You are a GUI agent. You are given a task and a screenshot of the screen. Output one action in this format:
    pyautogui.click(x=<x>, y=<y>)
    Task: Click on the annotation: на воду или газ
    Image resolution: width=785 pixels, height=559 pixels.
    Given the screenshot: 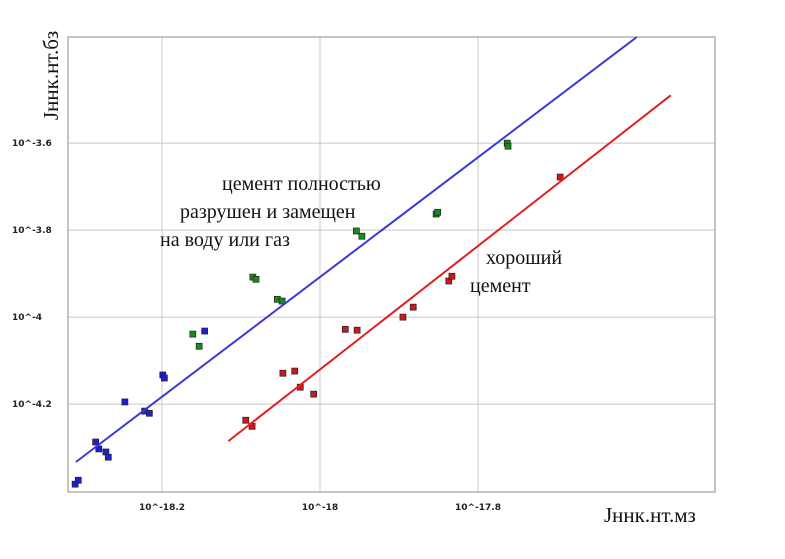 What is the action you would take?
    pyautogui.click(x=225, y=240)
    